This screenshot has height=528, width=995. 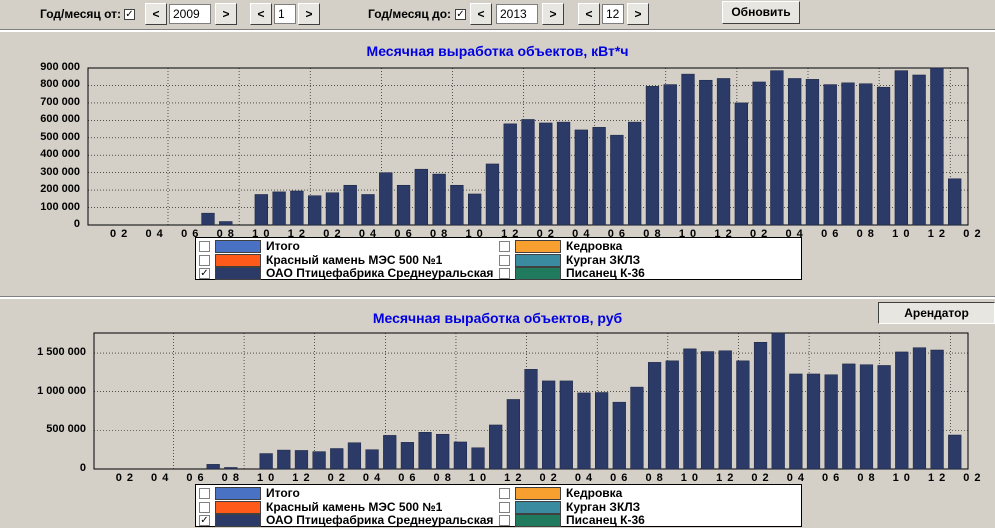 What do you see at coordinates (156, 14) in the screenshot?
I see `from-year-prev-button: <` at bounding box center [156, 14].